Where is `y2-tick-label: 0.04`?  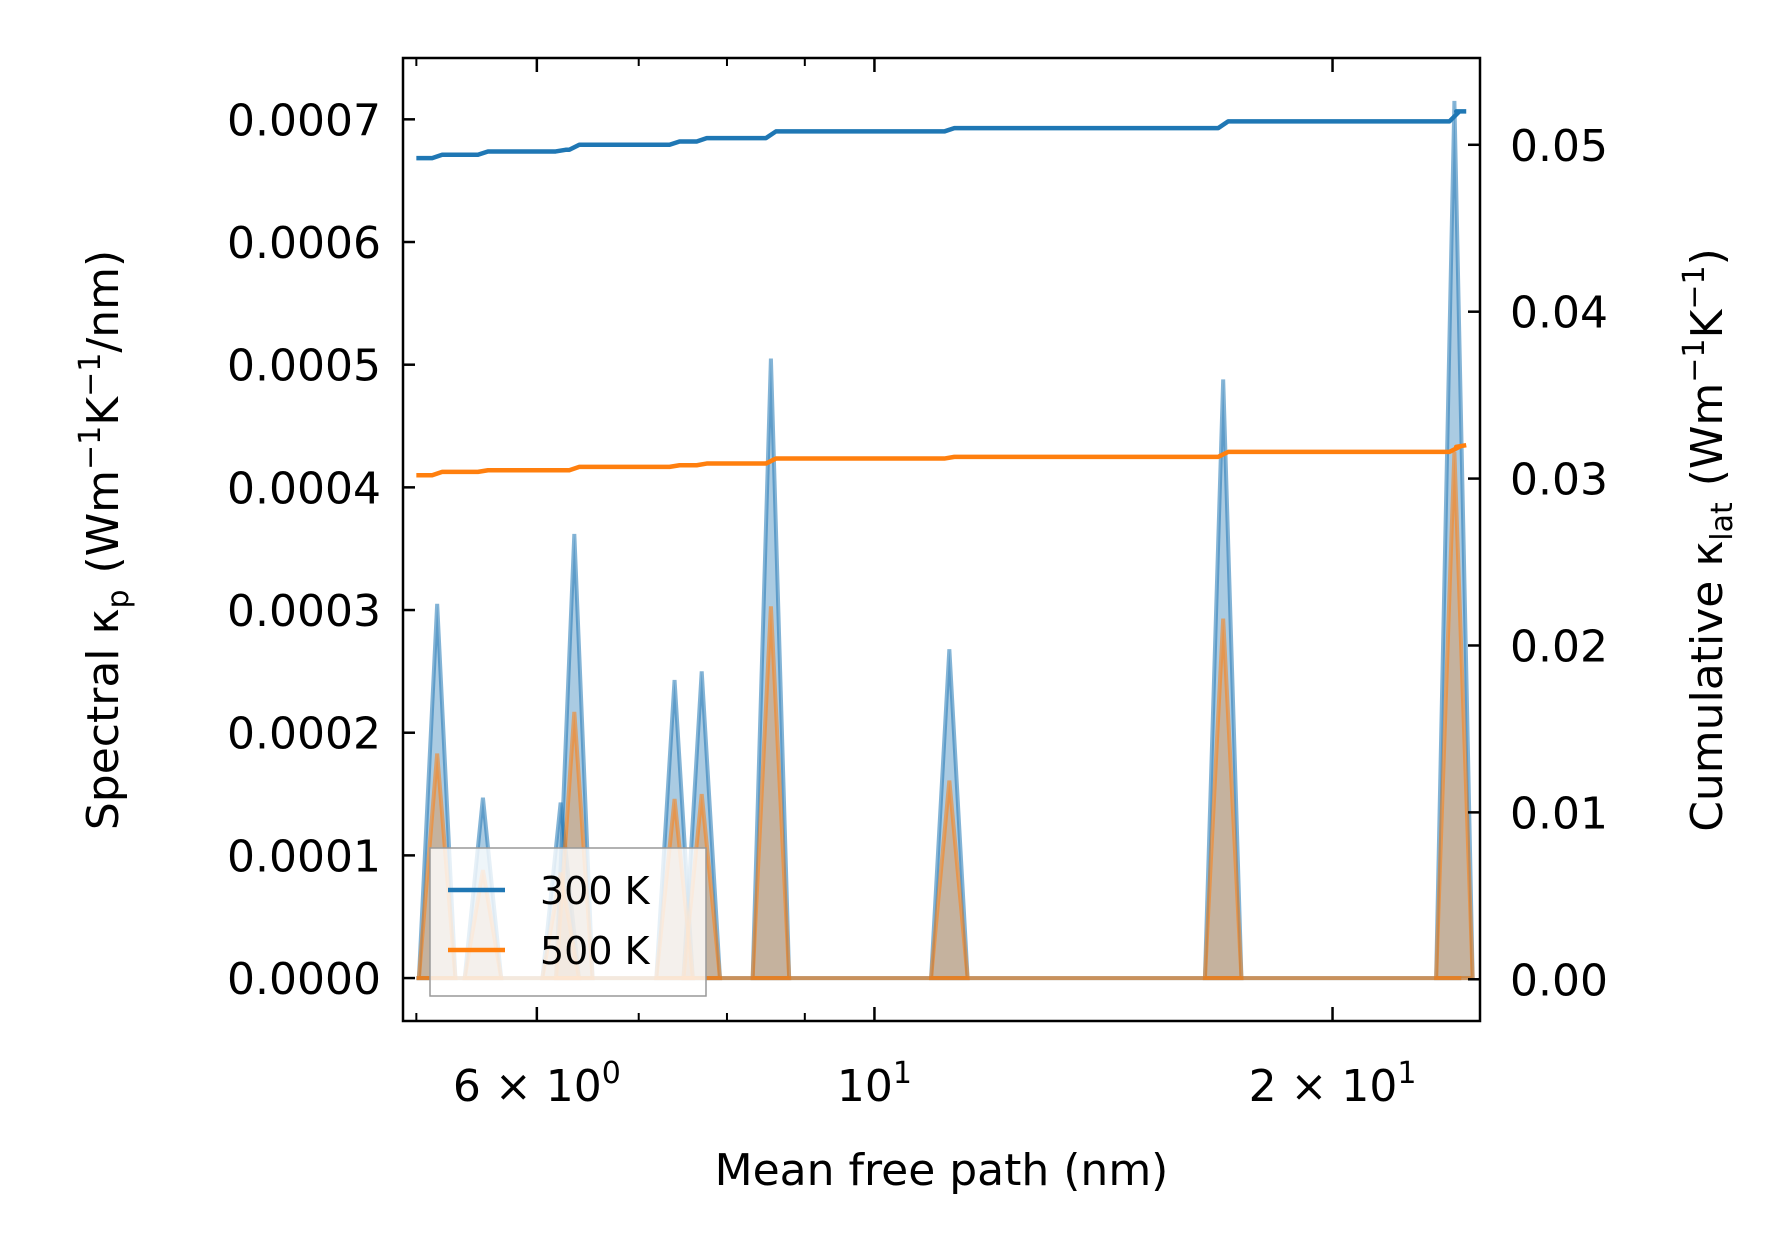
y2-tick-label: 0.04 is located at coordinates (1559, 313).